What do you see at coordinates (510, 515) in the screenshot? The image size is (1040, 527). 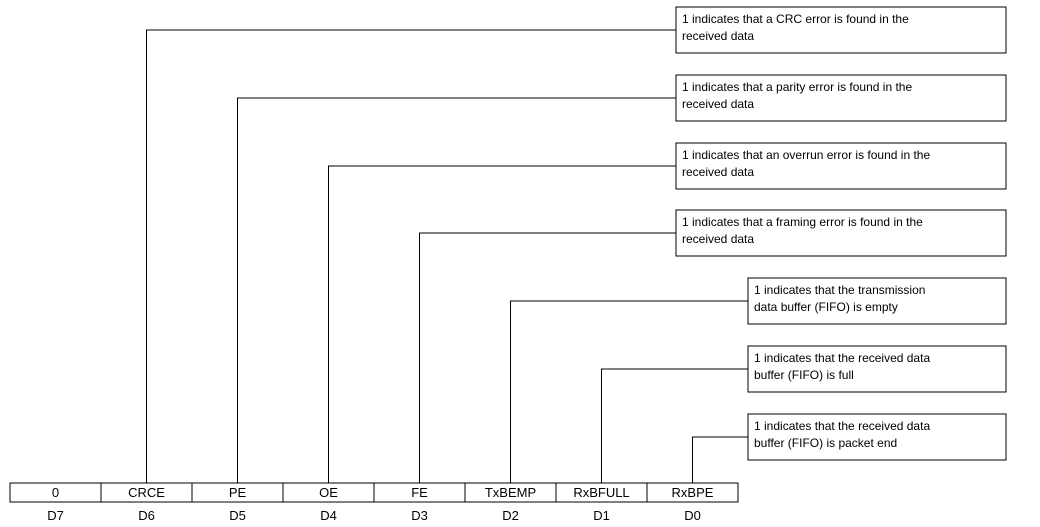 I see `bit-label: D2` at bounding box center [510, 515].